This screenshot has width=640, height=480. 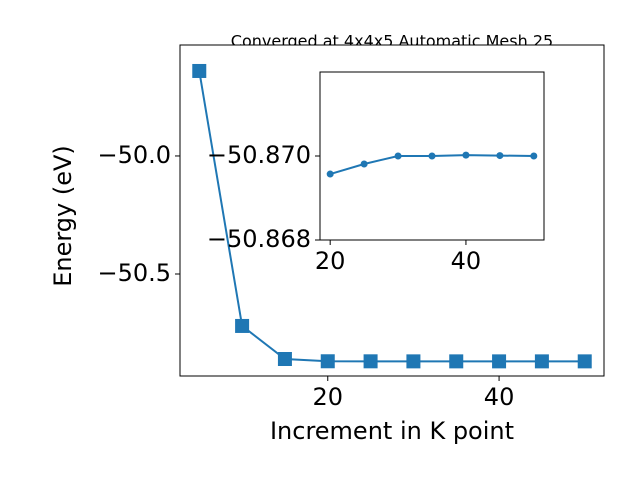 I want to click on axes-frame, so click(x=432, y=156).